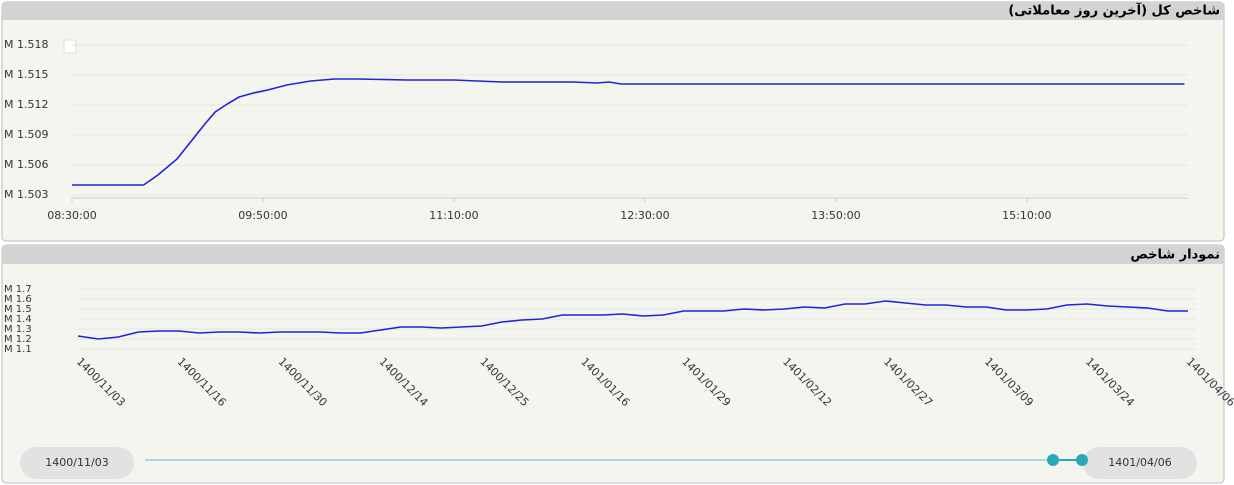 This screenshot has height=485, width=1234. I want to click on panel-title: نمودار شاخص, so click(1175, 255).